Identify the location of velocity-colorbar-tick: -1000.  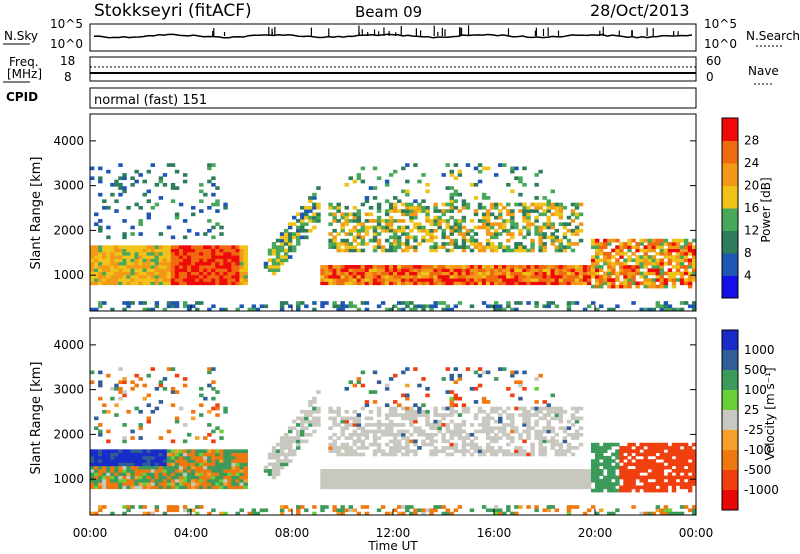
(761, 490).